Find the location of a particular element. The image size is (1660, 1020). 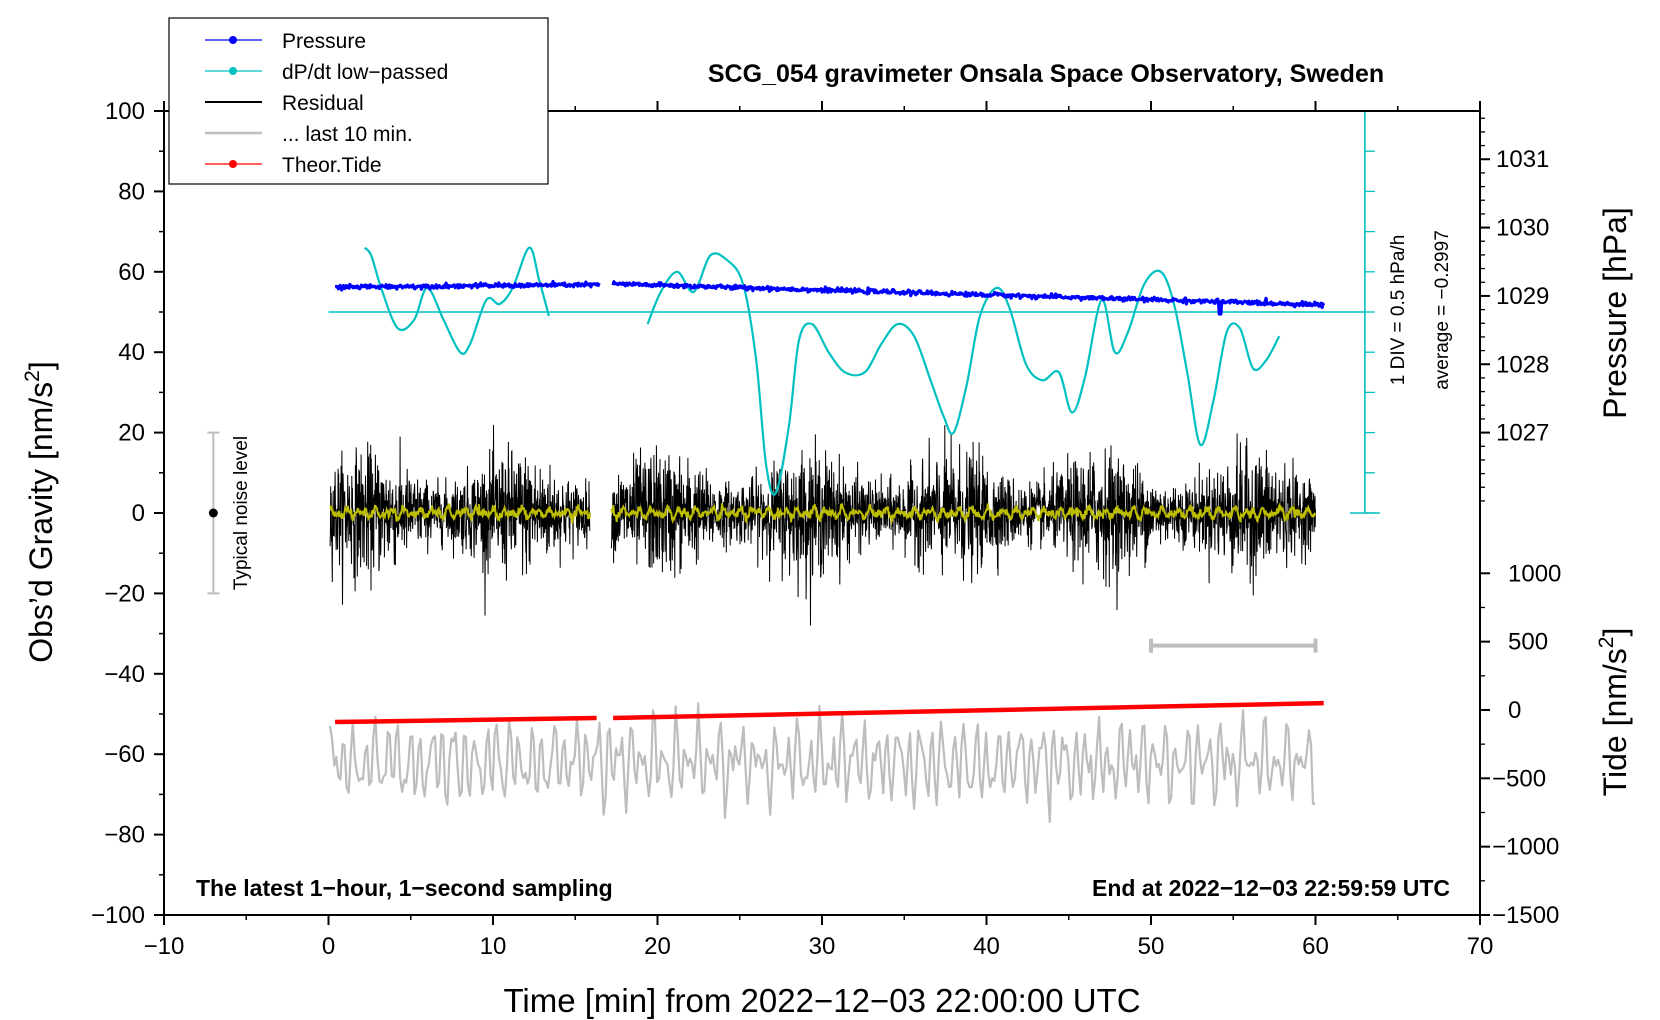

x-tick-label: 60 is located at coordinates (1315, 946).